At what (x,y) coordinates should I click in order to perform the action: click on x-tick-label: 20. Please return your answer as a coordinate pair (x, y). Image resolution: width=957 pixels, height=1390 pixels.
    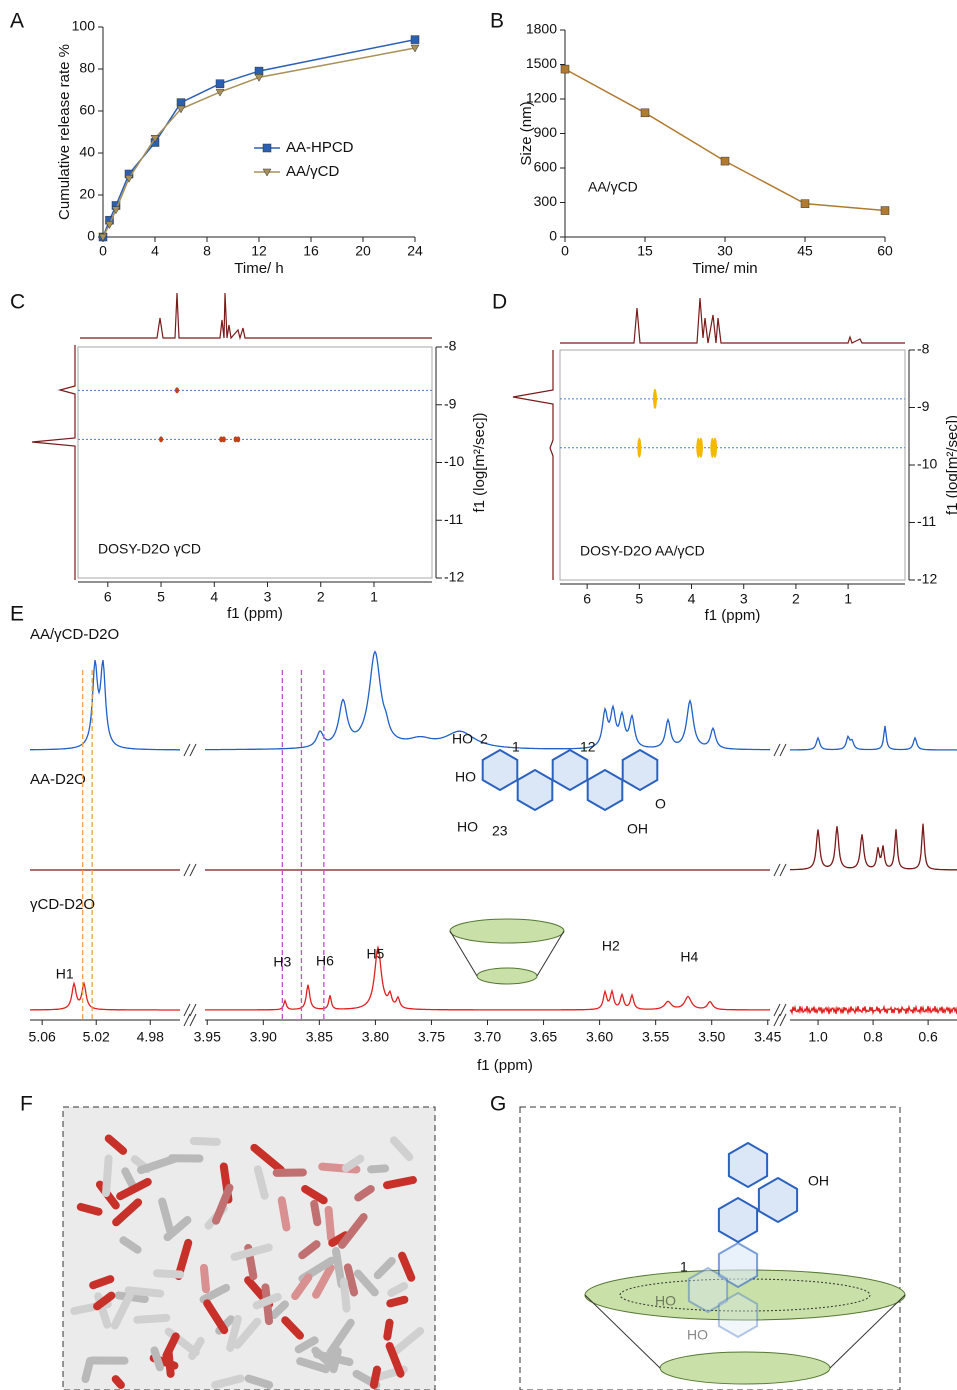
    Looking at the image, I should click on (363, 251).